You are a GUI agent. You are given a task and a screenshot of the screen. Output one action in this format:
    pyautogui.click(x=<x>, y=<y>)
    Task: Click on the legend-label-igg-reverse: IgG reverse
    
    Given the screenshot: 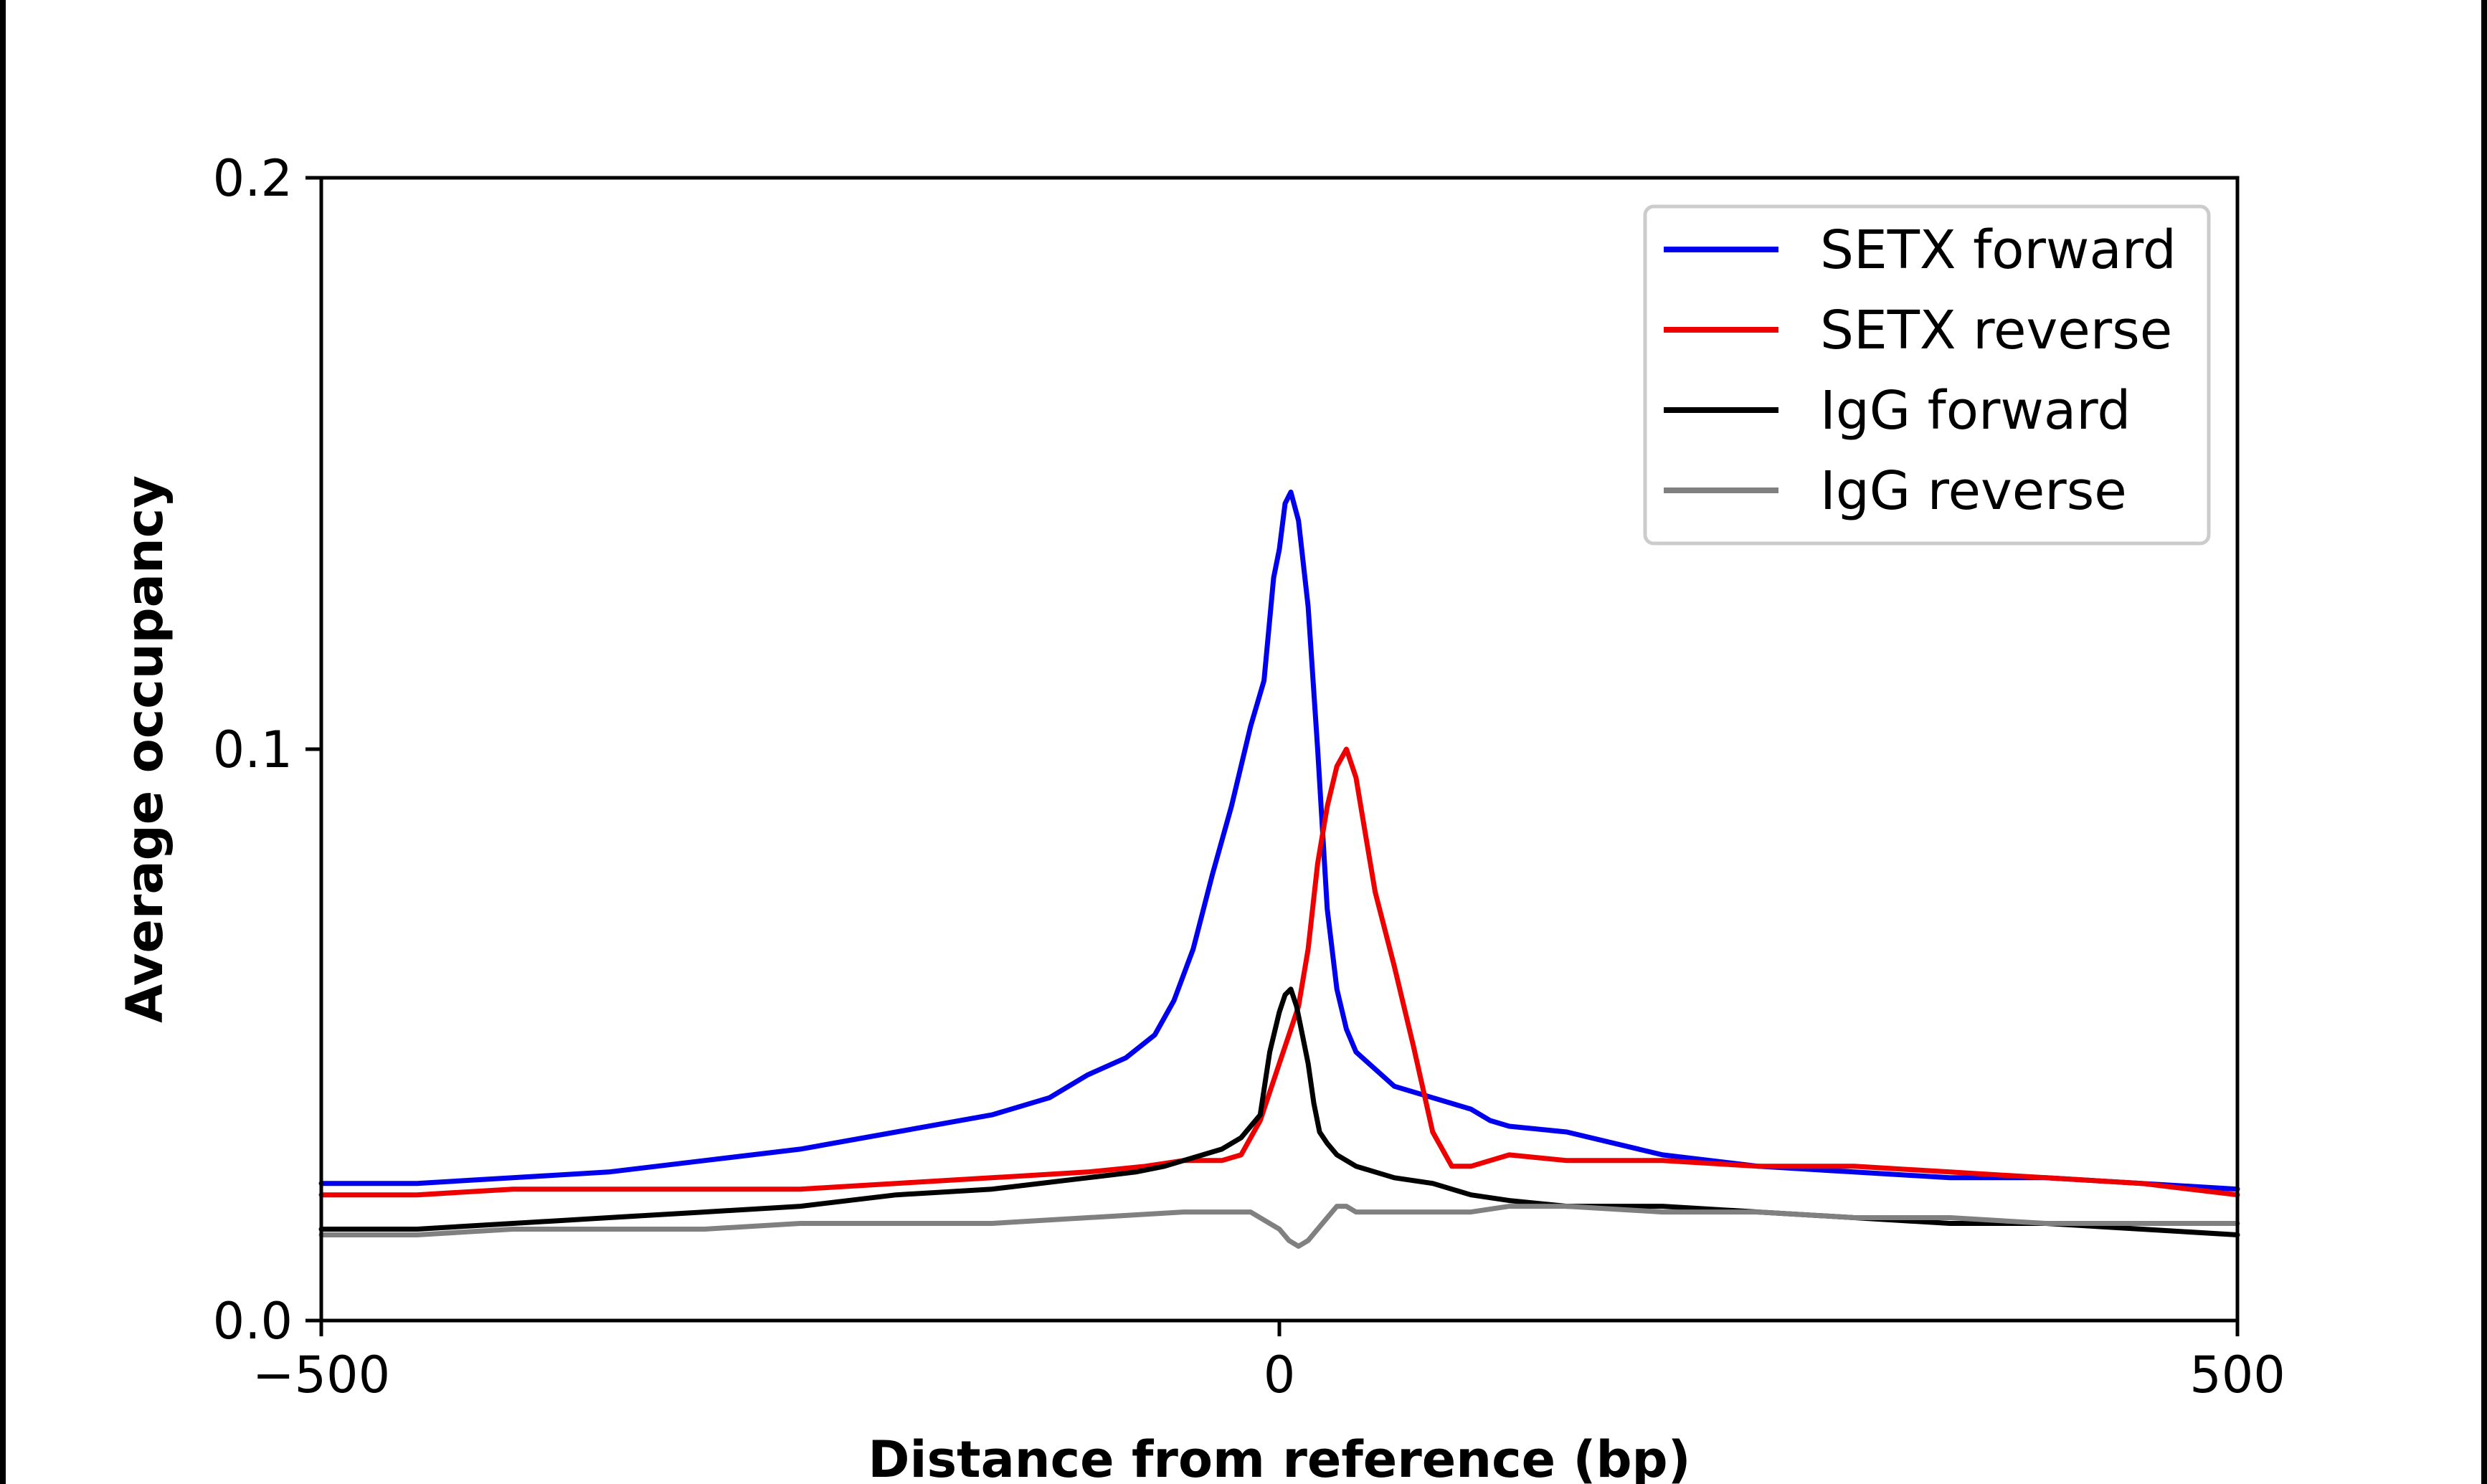 What is the action you would take?
    pyautogui.click(x=1973, y=491)
    